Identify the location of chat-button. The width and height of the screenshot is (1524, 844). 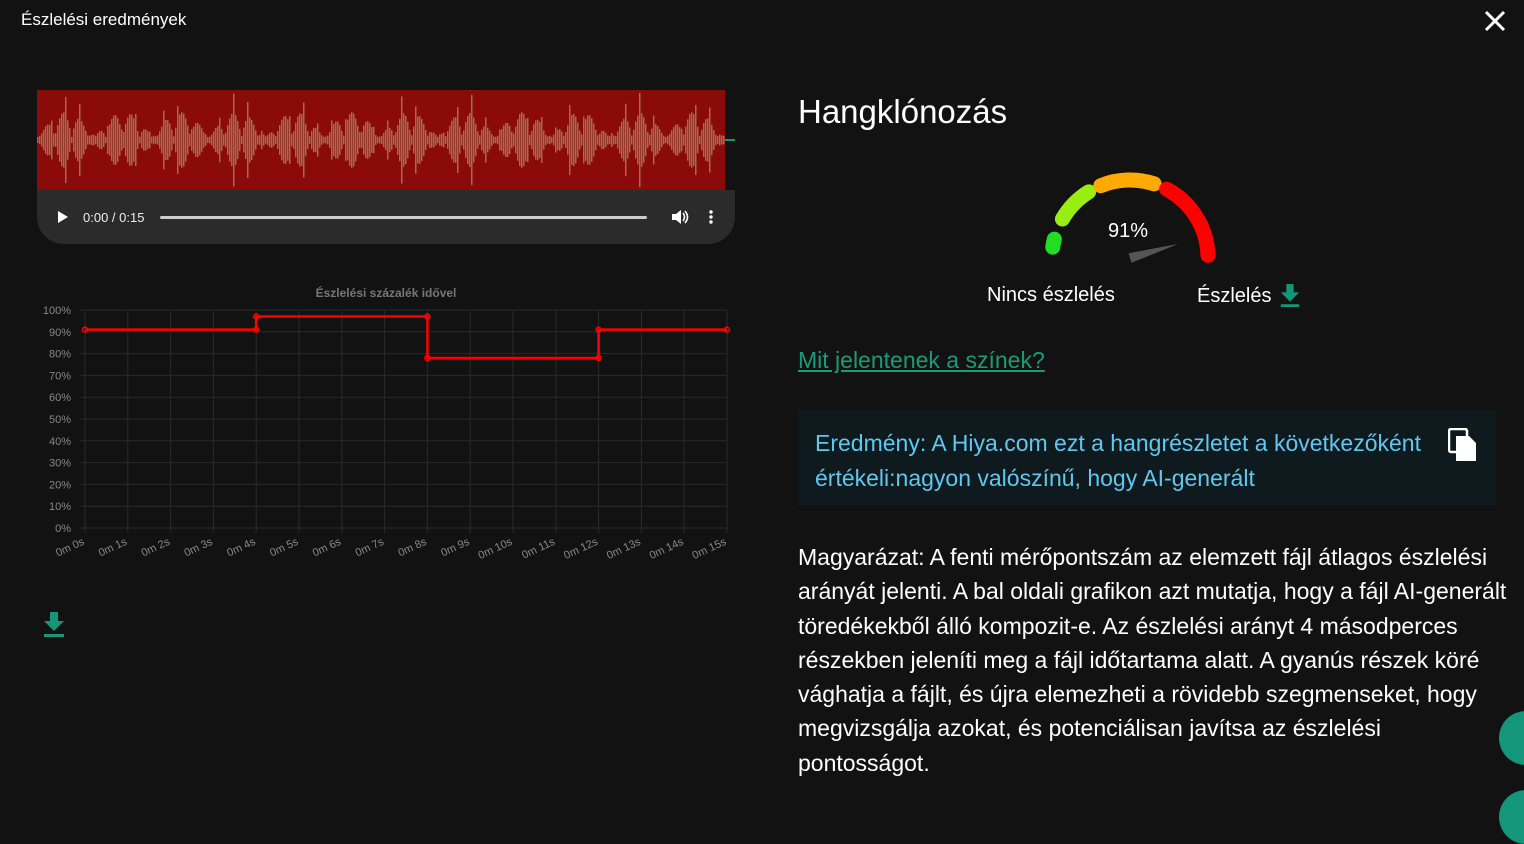
(1511, 817).